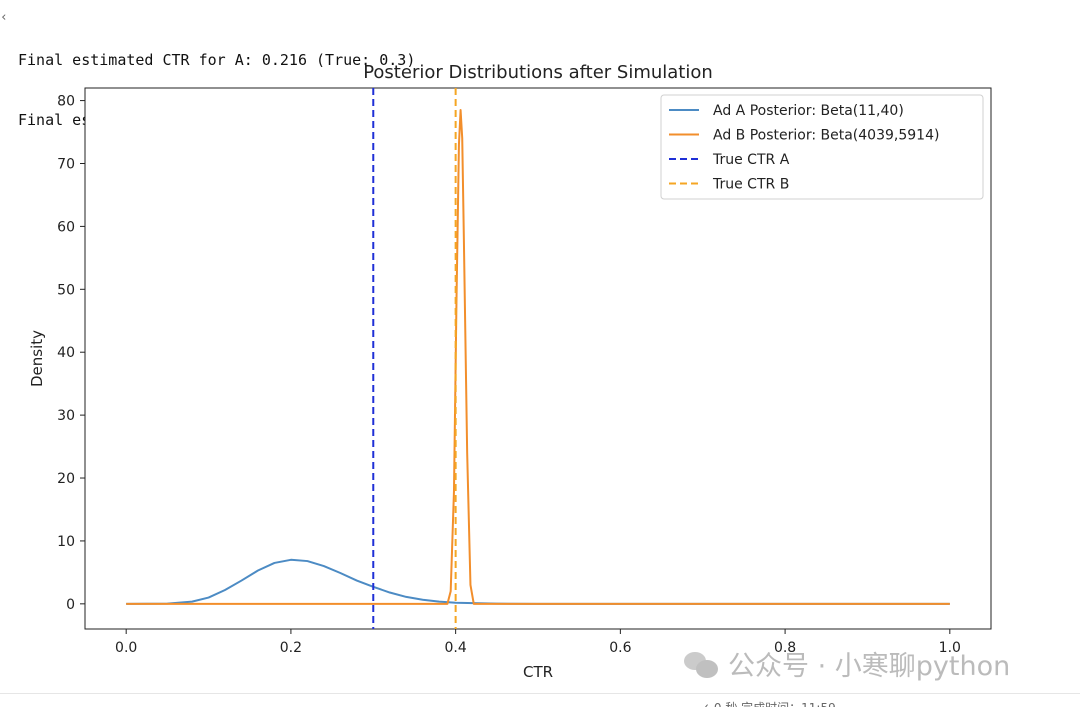 The width and height of the screenshot is (1080, 707). What do you see at coordinates (126, 648) in the screenshot?
I see `x-tick-label-0: 0.0` at bounding box center [126, 648].